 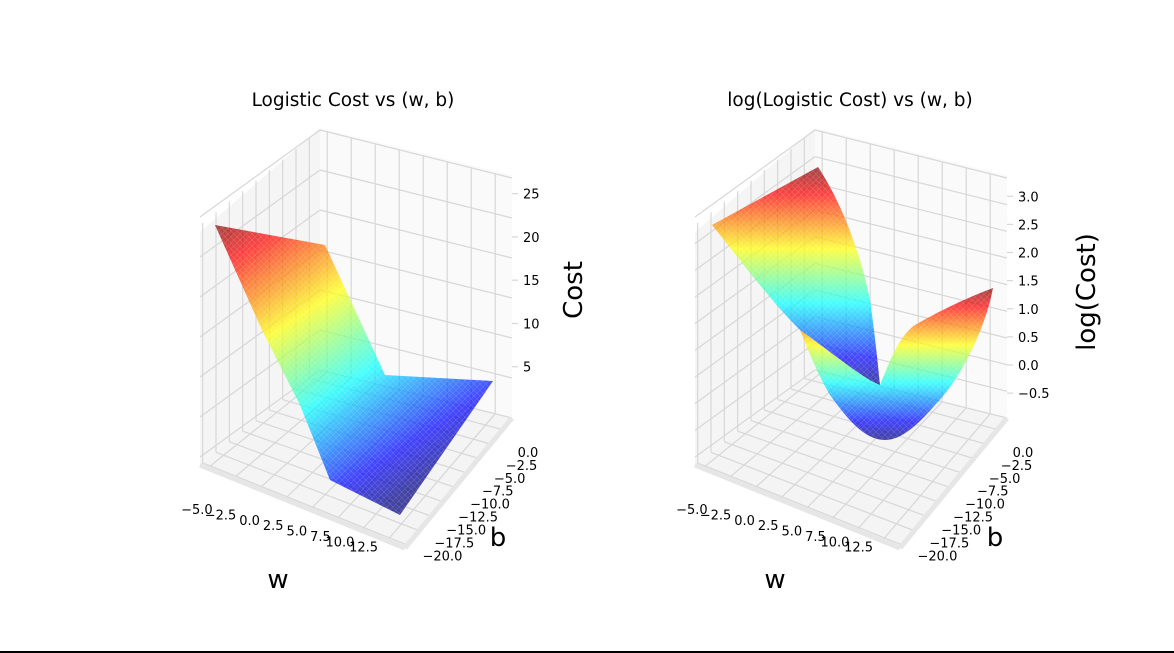 I want to click on z-tick-label: 2.0, so click(x=1028, y=254).